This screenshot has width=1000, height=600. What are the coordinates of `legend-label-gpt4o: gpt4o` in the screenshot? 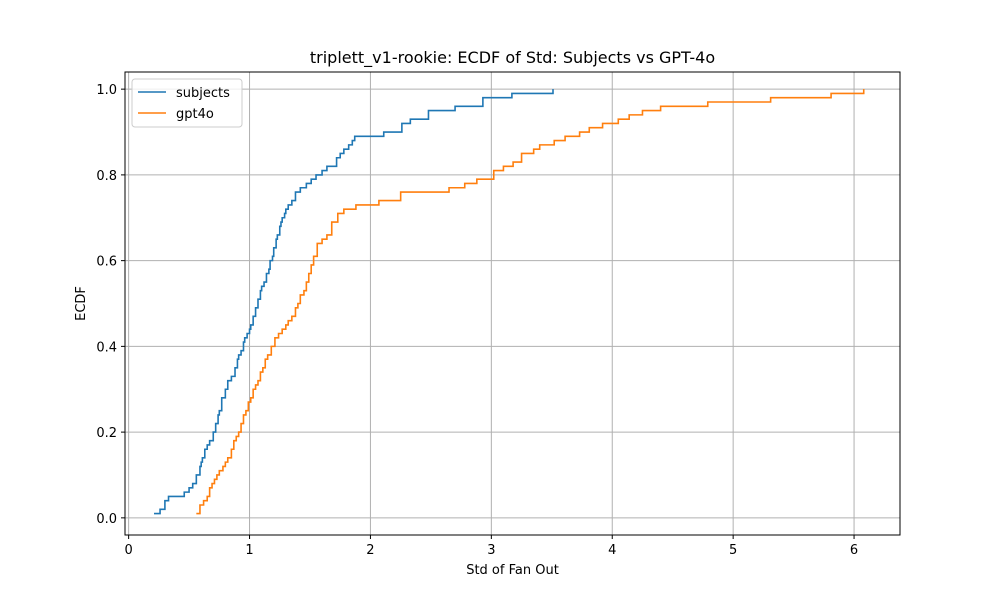 It's located at (195, 114).